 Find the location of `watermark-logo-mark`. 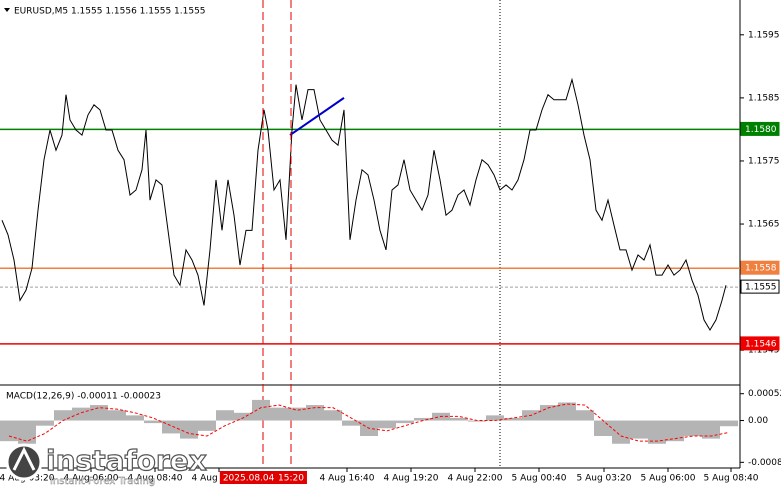

watermark-logo-mark is located at coordinates (24, 458).